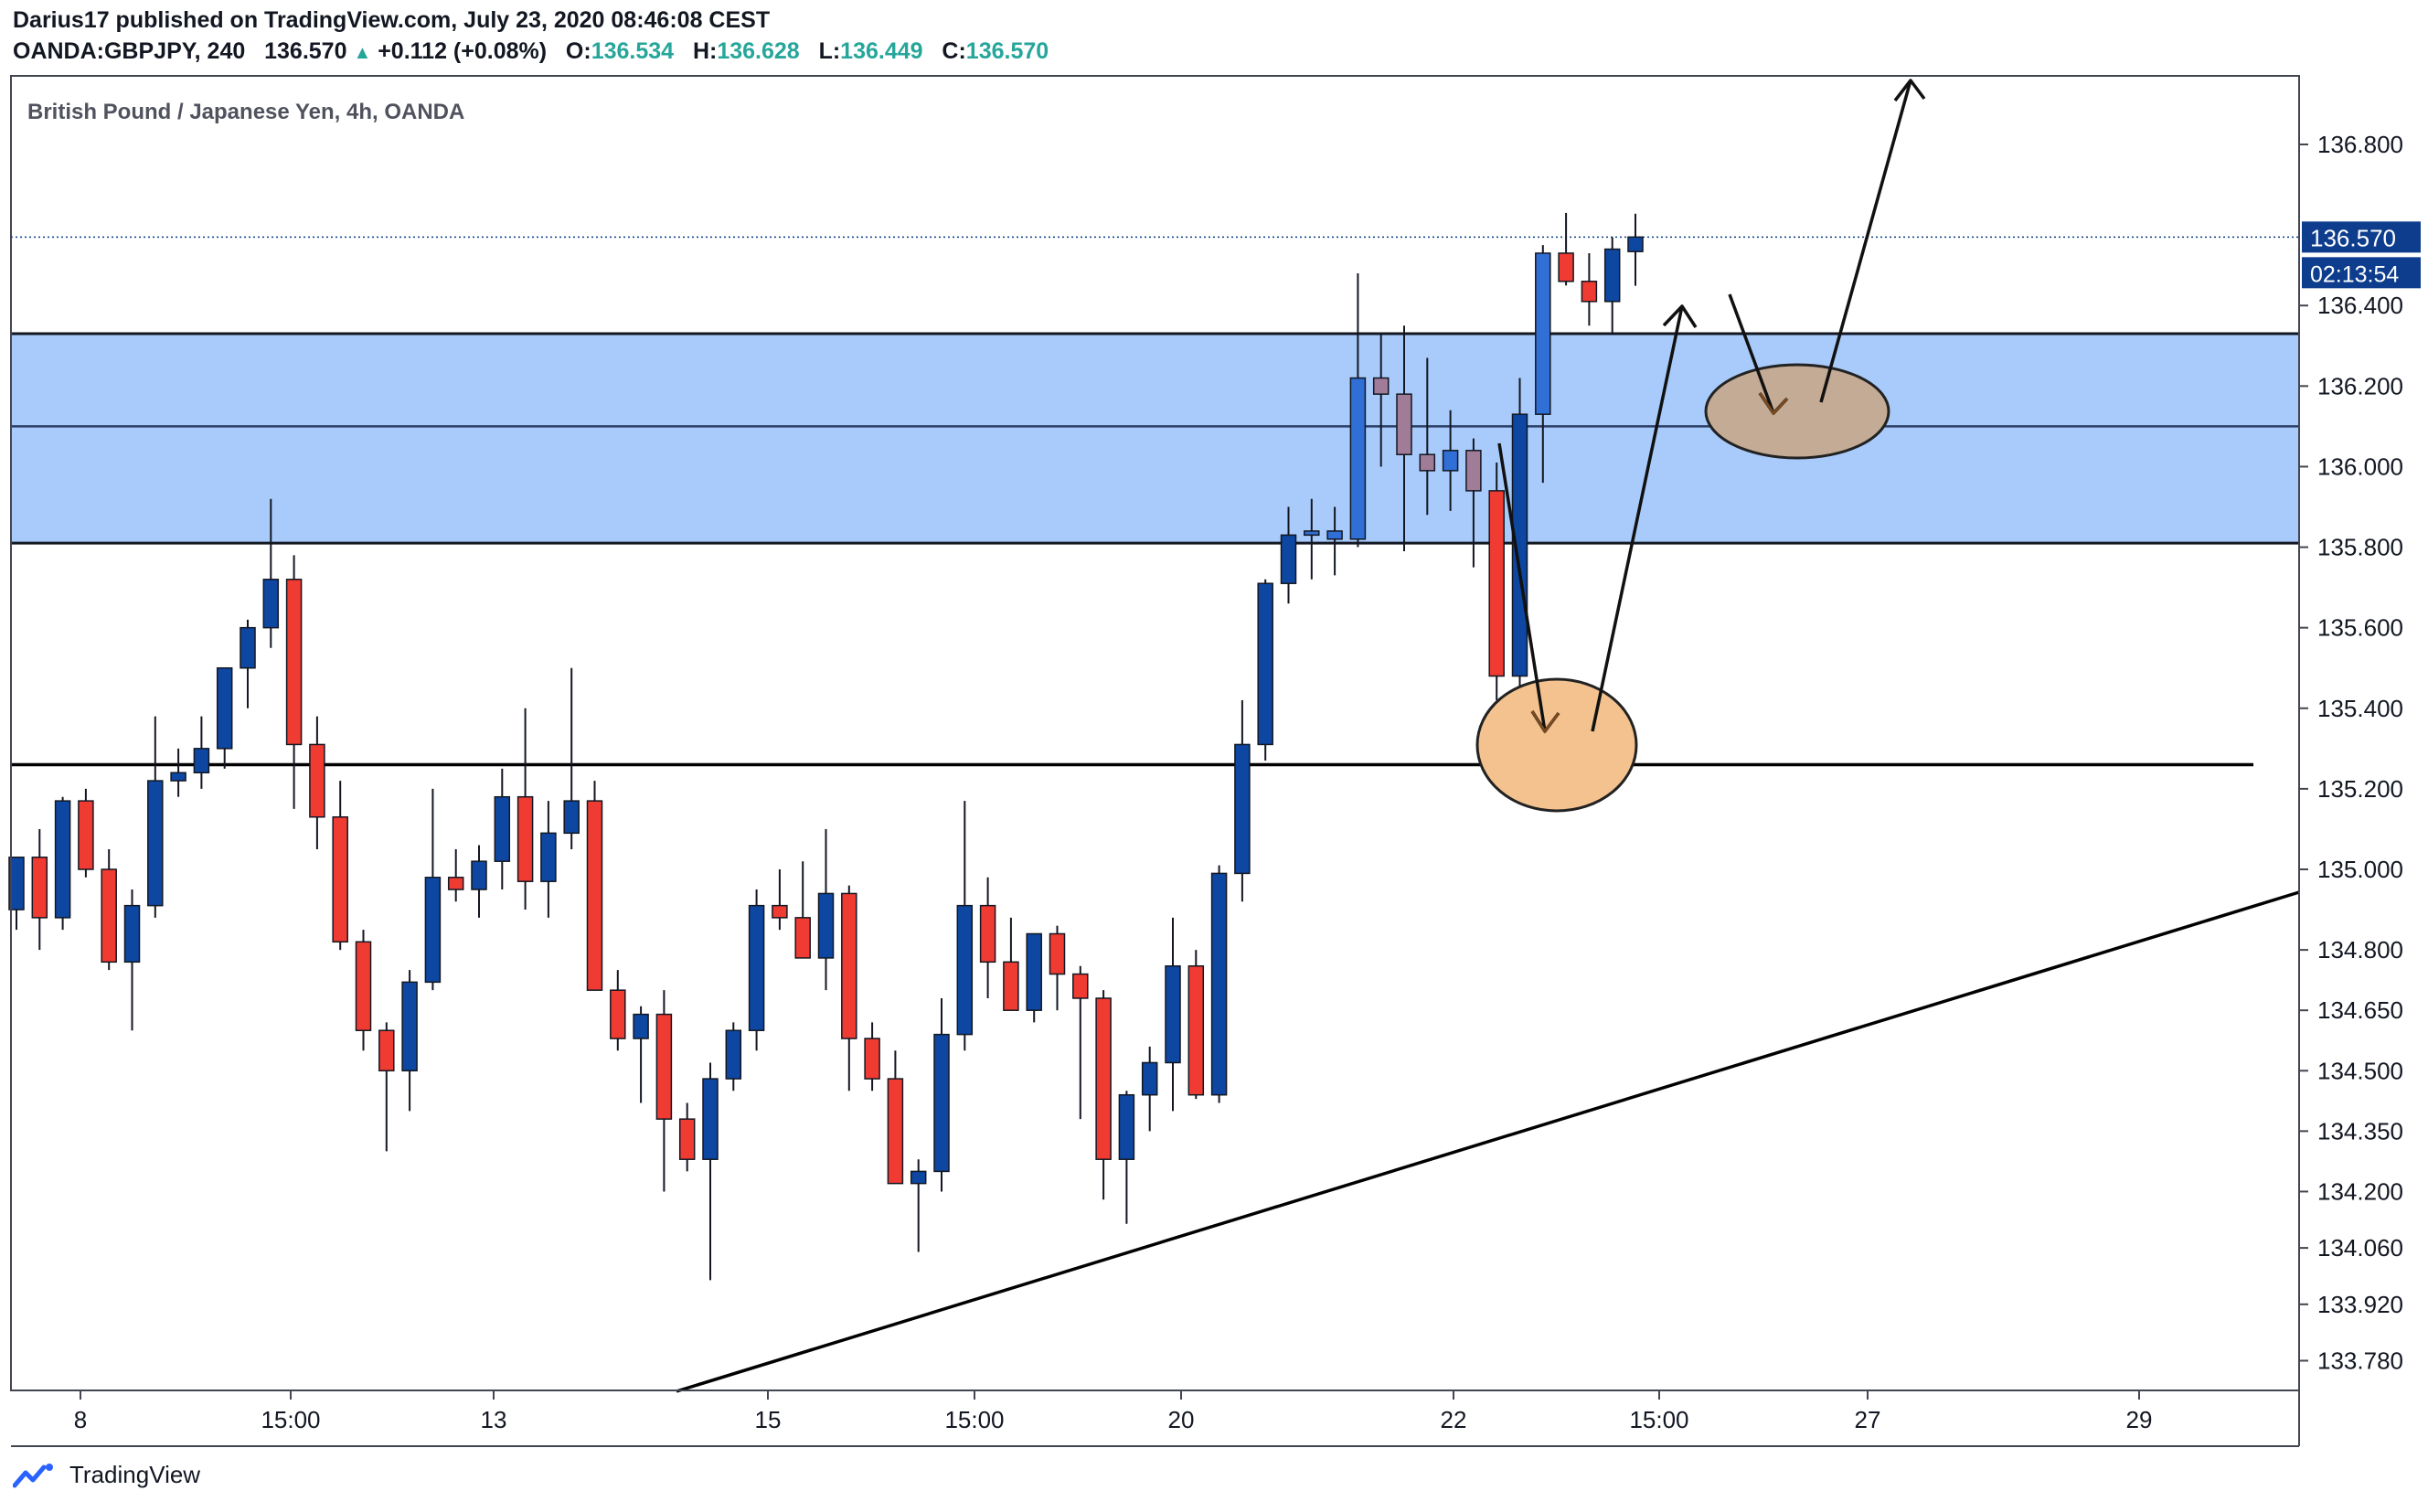 The width and height of the screenshot is (2428, 1512). I want to click on retest-ellipse-high, so click(1797, 411).